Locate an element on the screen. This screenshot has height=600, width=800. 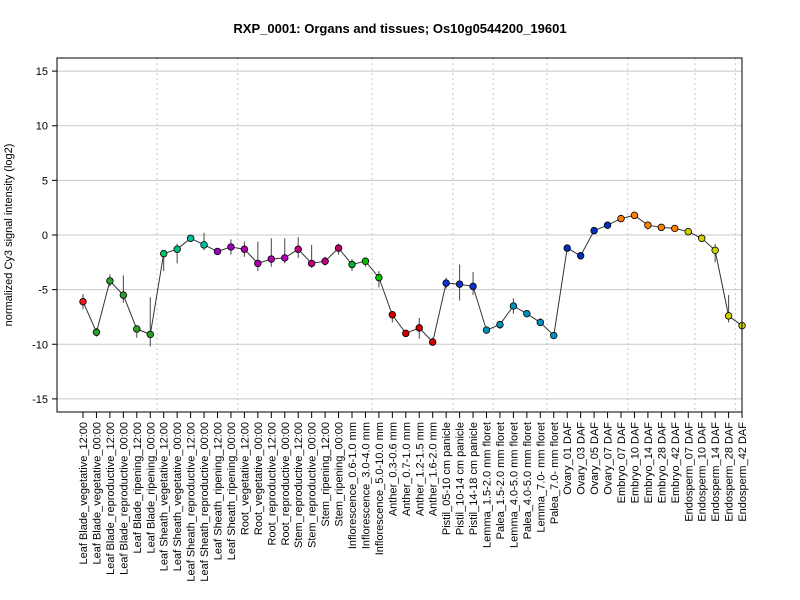
x-tick-label: Ovary_07 DAF is located at coordinates (609, 458).